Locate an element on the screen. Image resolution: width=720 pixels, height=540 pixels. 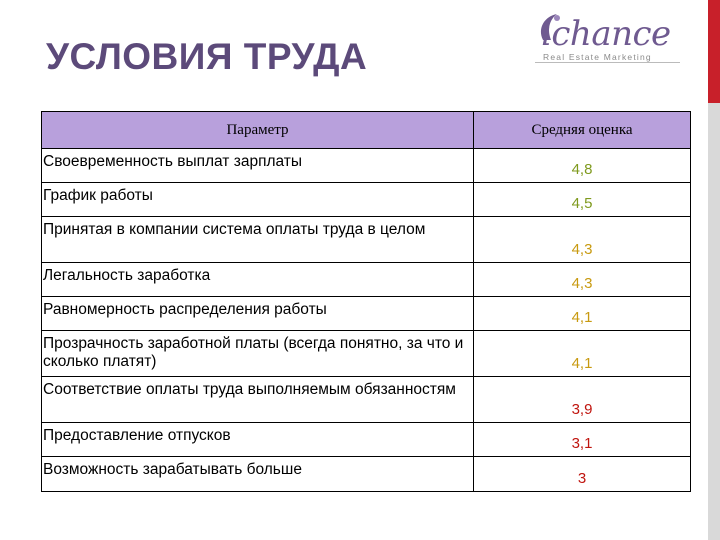
parameter-name: Возможность зарабатывать больше is located at coordinates (257, 474).